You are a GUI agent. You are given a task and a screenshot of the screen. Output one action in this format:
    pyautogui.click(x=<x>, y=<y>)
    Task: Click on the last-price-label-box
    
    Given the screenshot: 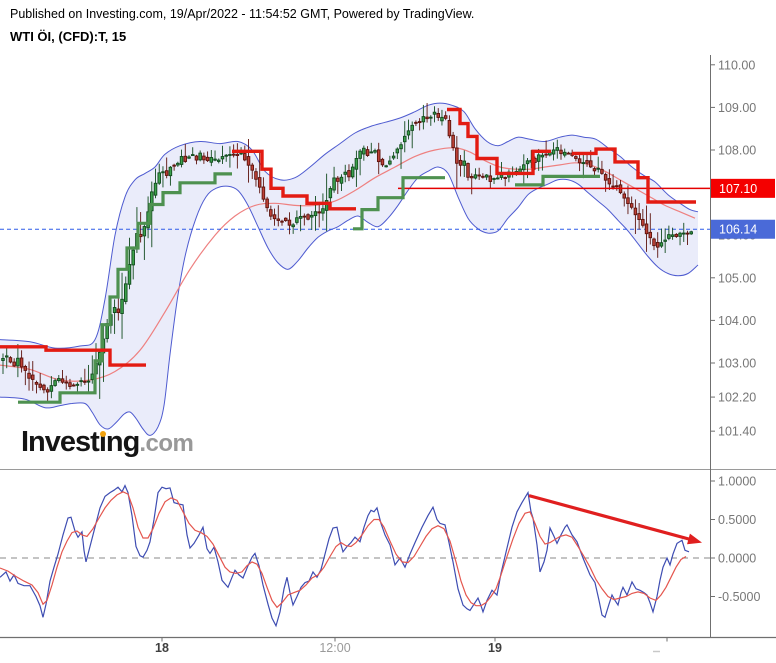 What is the action you would take?
    pyautogui.click(x=743, y=229)
    